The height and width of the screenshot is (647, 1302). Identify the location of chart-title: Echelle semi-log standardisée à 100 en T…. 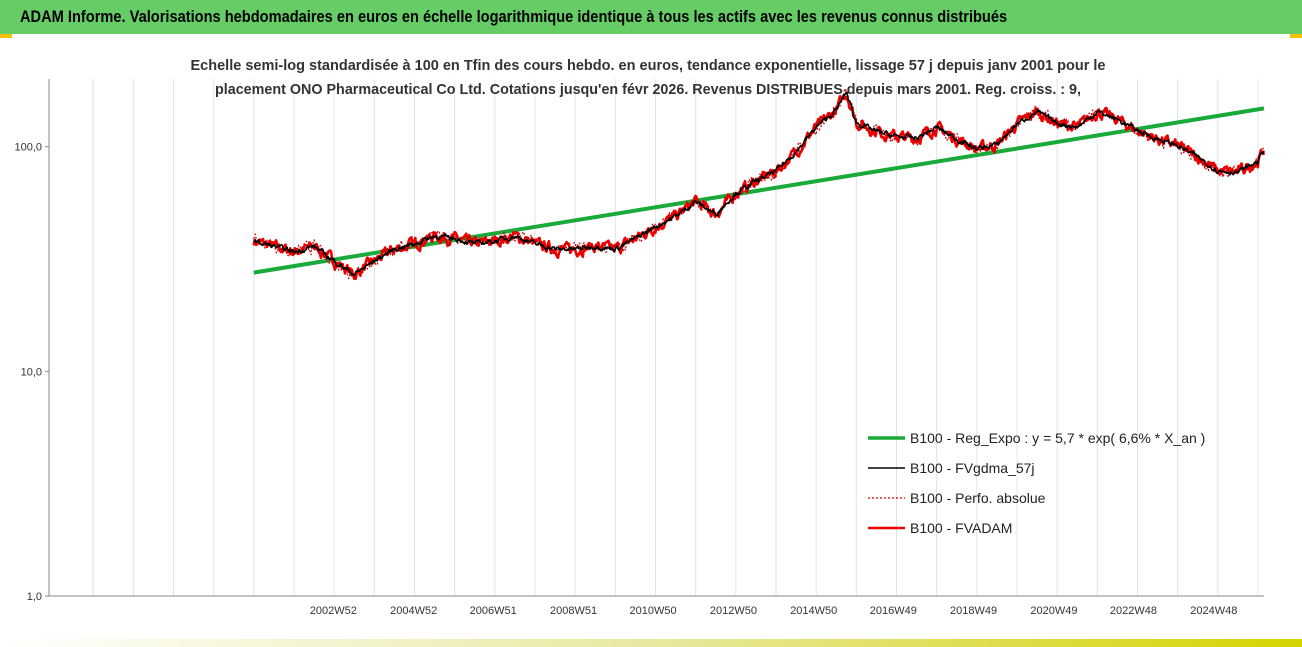
(648, 77).